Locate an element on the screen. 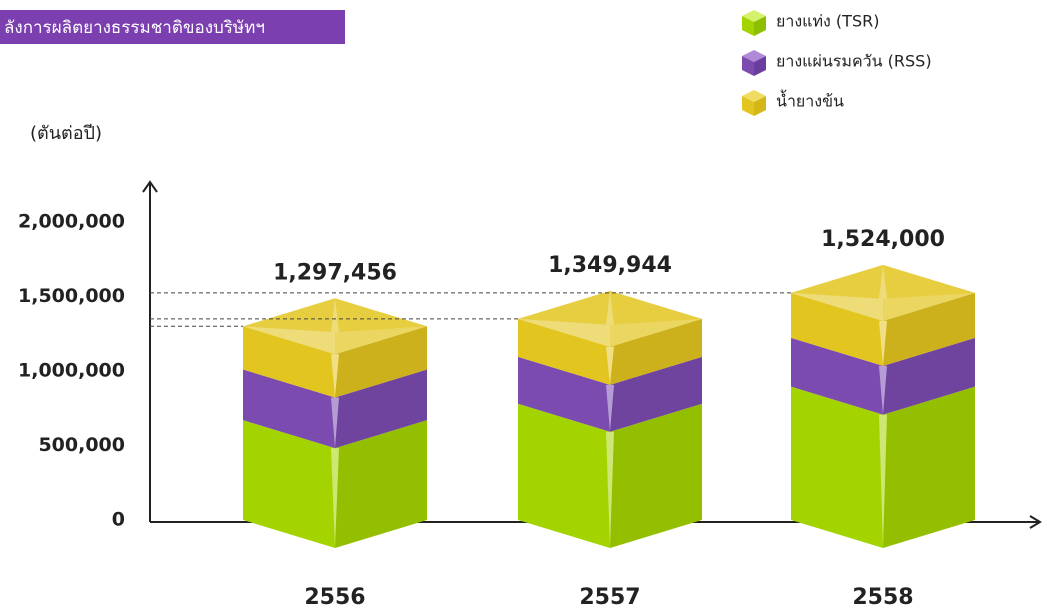  y-tick-label: 1,500,000 is located at coordinates (71, 296).